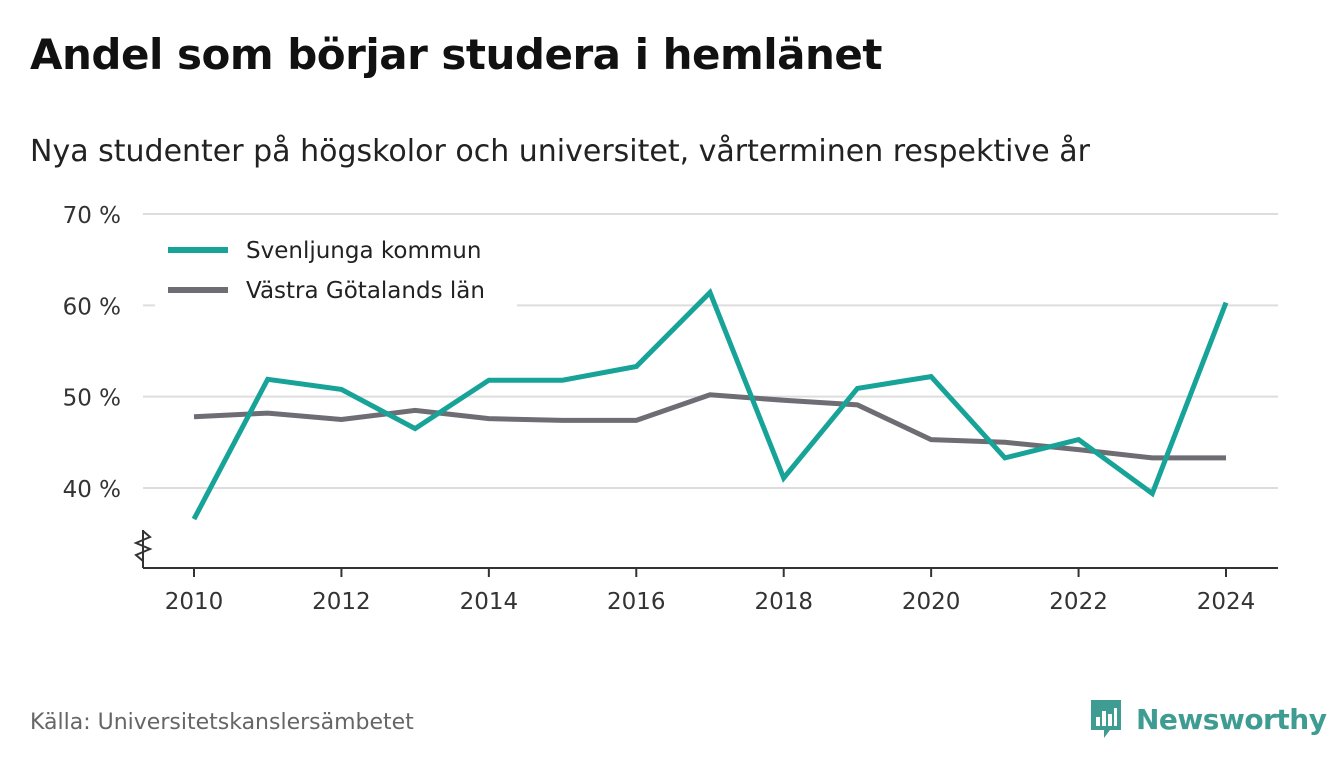  What do you see at coordinates (489, 602) in the screenshot?
I see `x-tick-label: 2014` at bounding box center [489, 602].